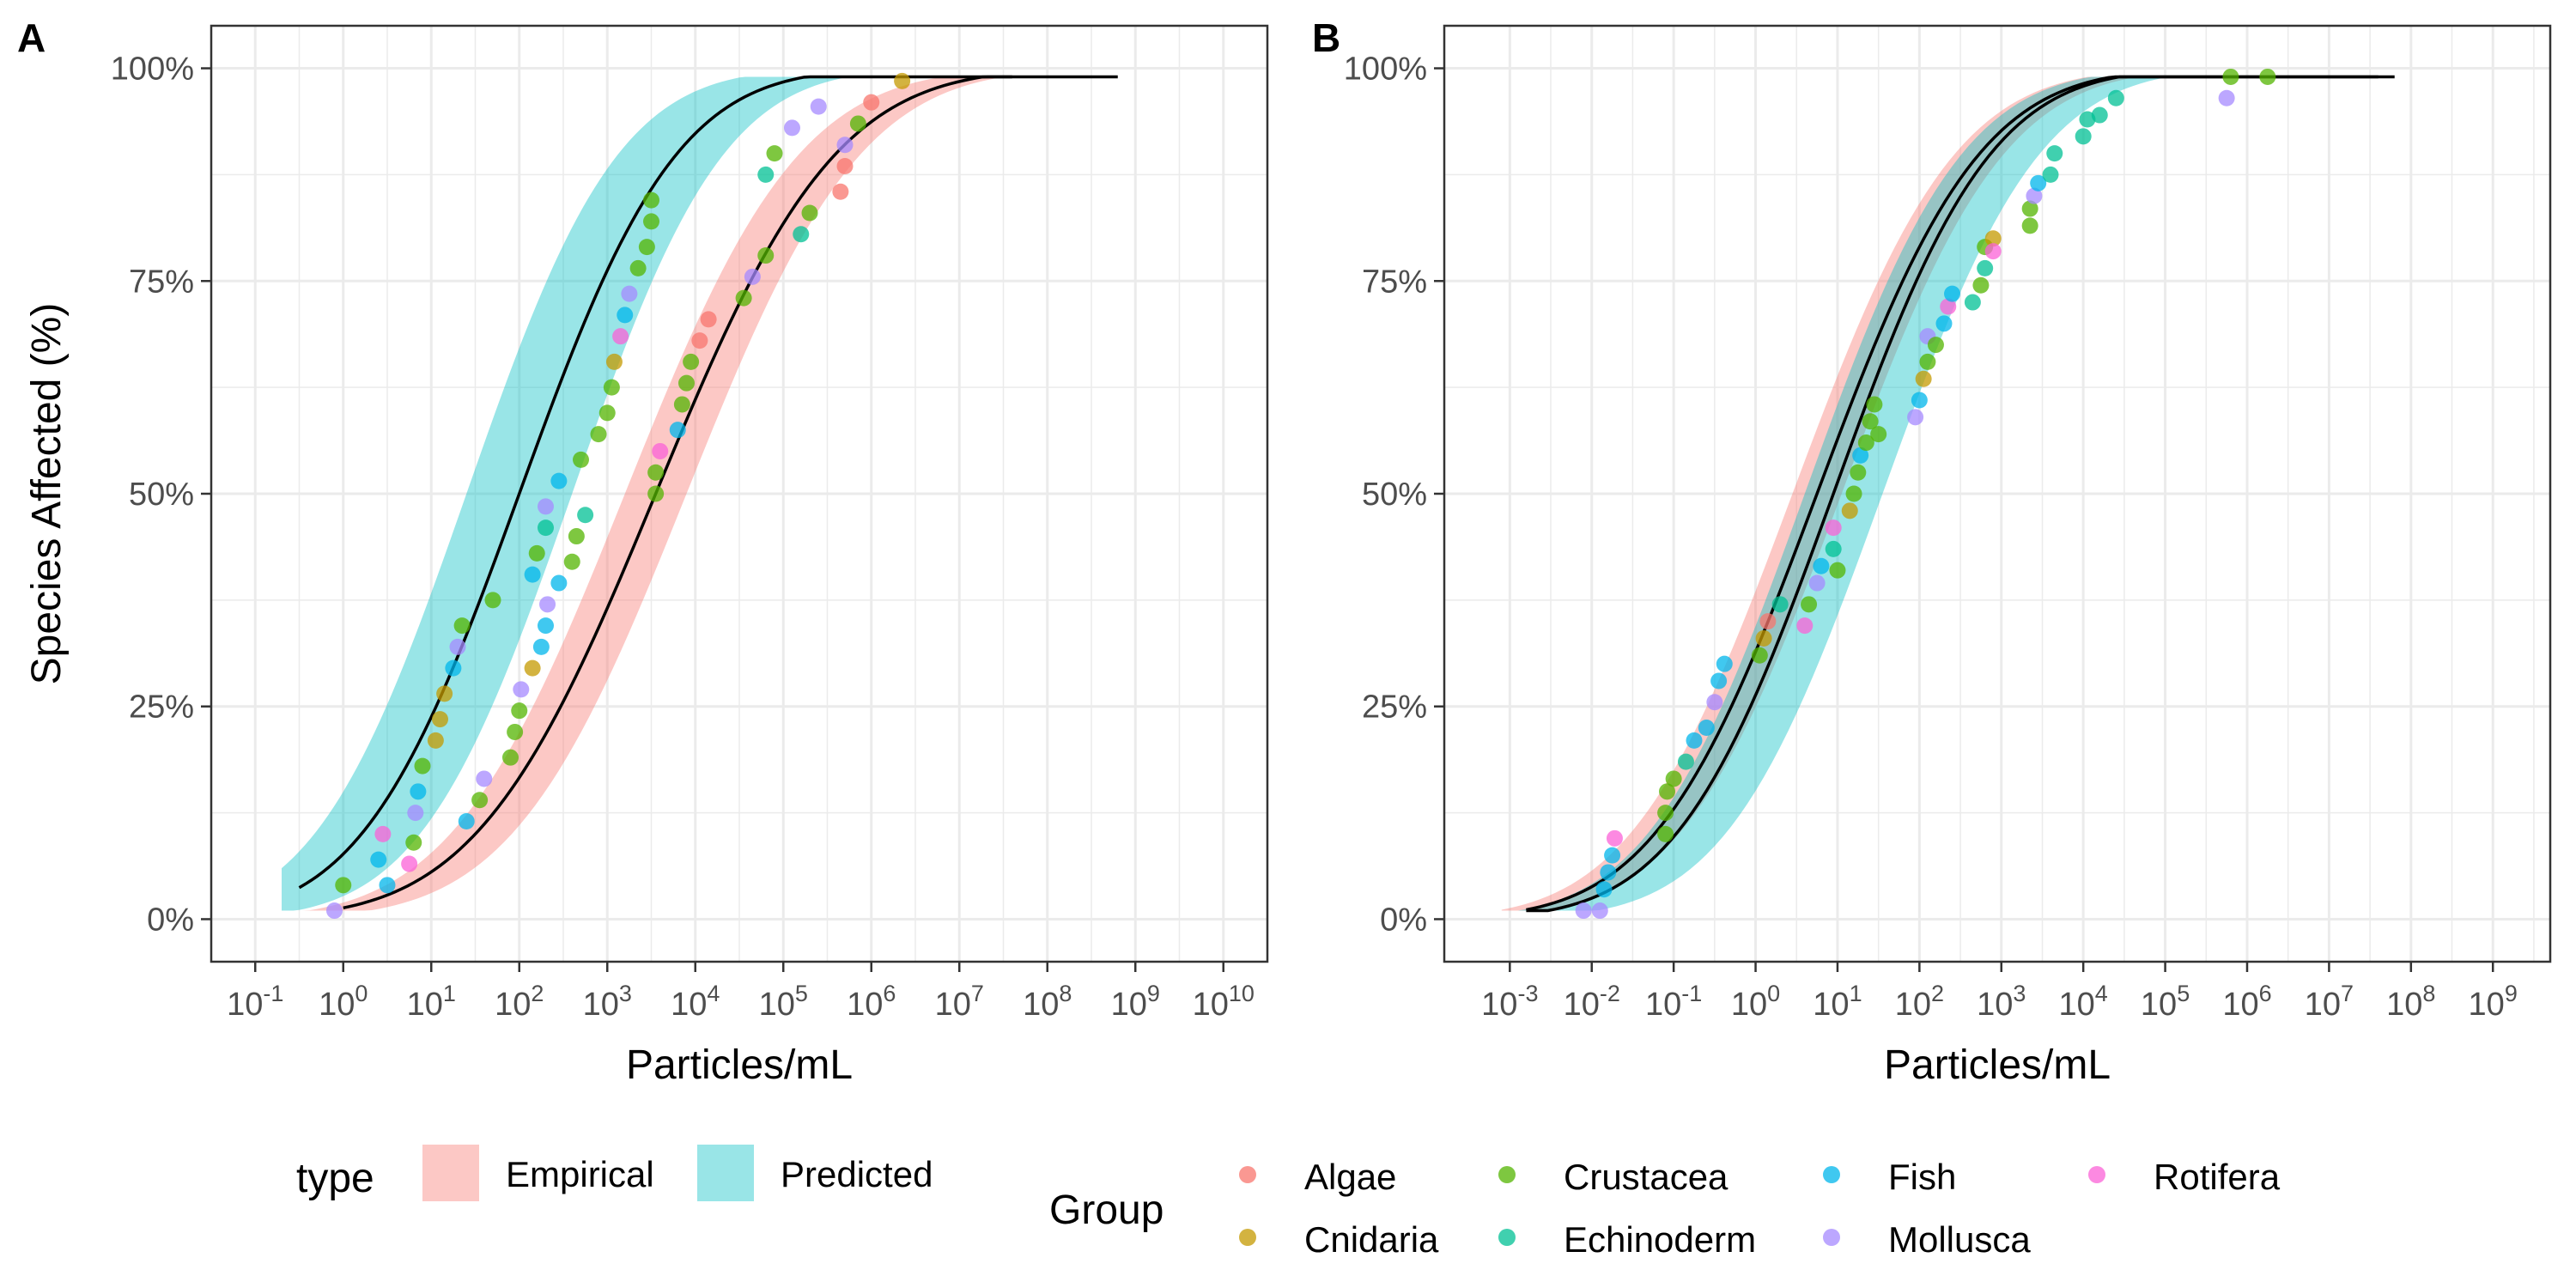 This screenshot has height=1288, width=2576. Describe the element at coordinates (170, 920) in the screenshot. I see `y-tick-label: 0%` at that location.